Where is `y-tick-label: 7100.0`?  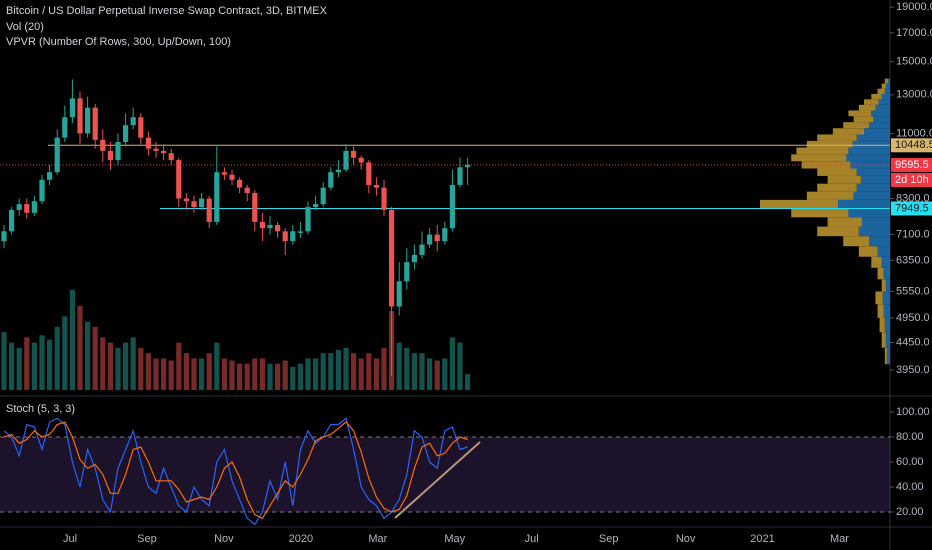 y-tick-label: 7100.0 is located at coordinates (913, 234).